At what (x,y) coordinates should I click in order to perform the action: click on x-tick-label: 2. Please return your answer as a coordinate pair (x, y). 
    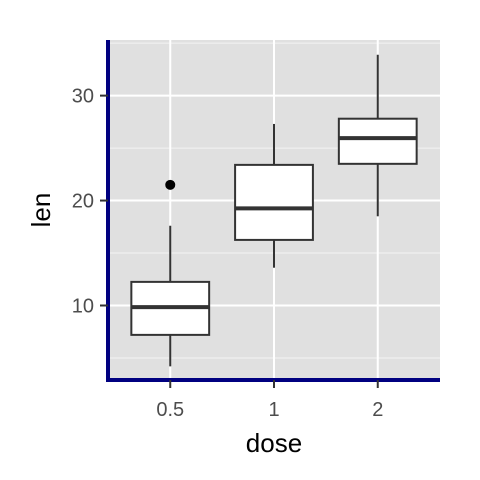
    Looking at the image, I should click on (377, 410).